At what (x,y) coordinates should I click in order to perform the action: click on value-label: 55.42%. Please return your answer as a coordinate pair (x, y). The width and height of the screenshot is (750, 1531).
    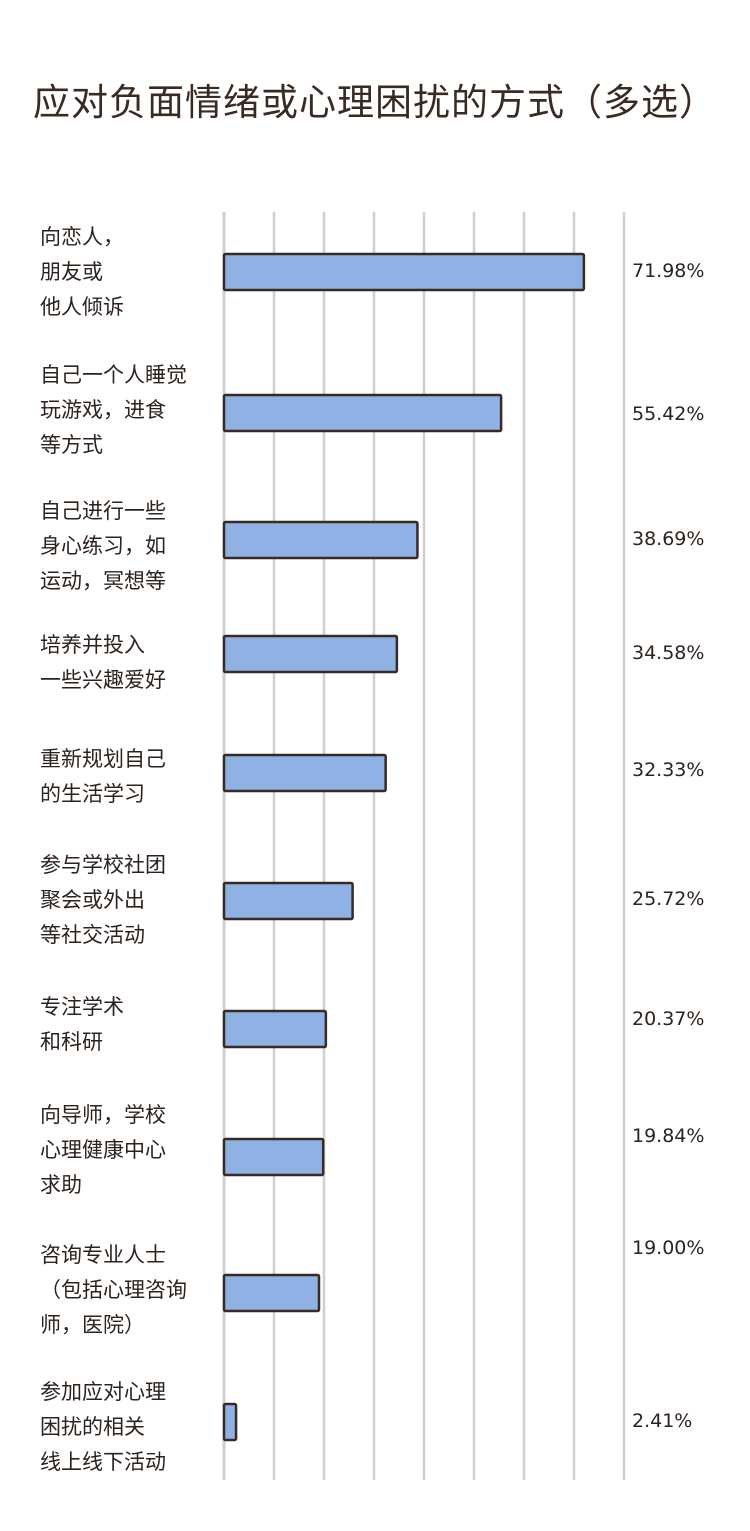
    Looking at the image, I should click on (668, 414).